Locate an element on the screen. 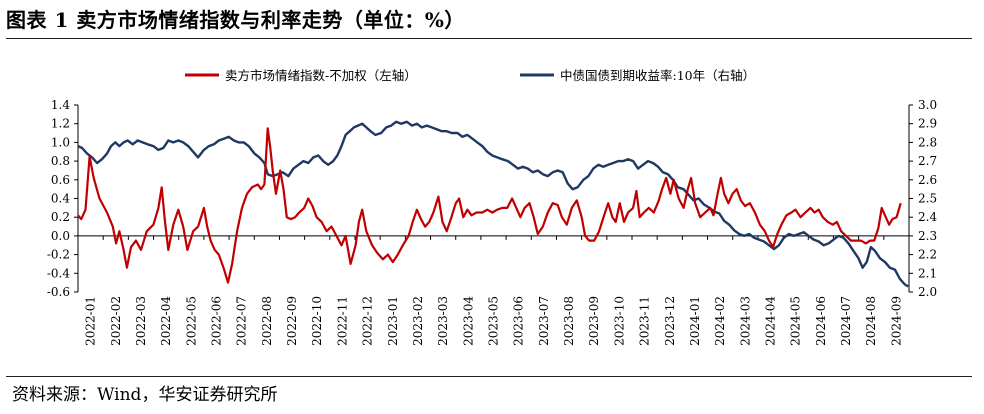  x-tick-label: 2022-10 is located at coordinates (317, 321).